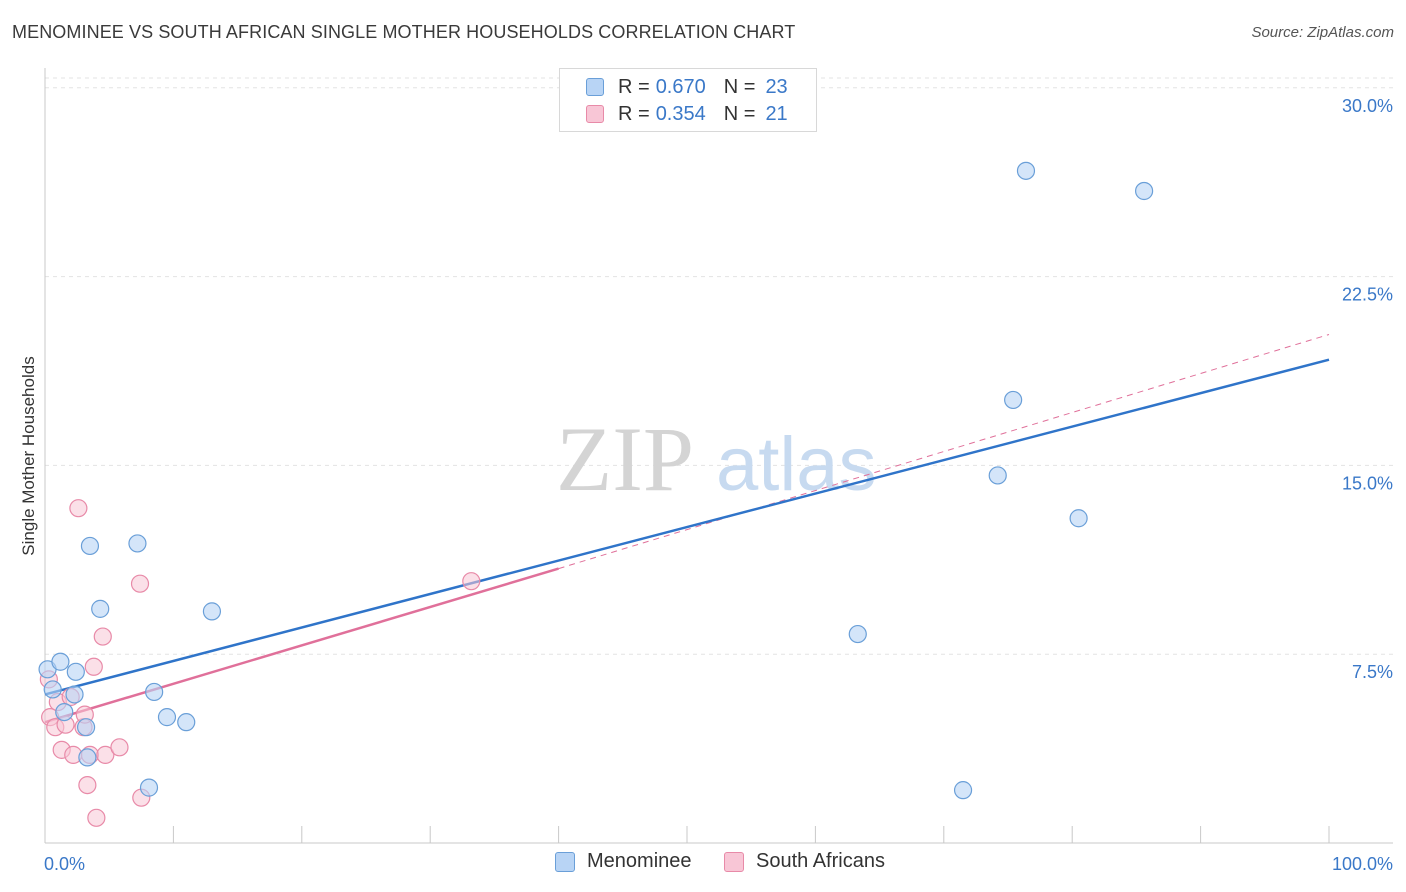 This screenshot has height=892, width=1406. I want to click on bottom-legend-swatch-pink, so click(734, 861).